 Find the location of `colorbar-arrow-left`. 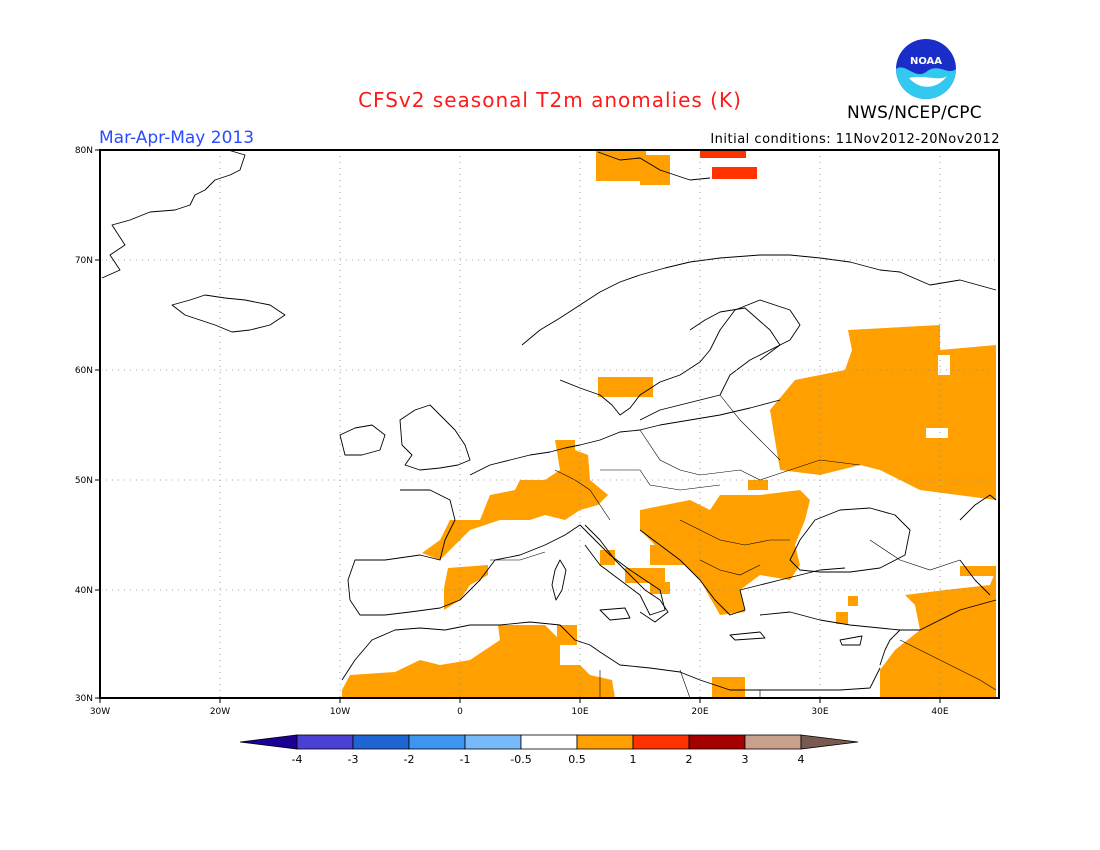

colorbar-arrow-left is located at coordinates (268, 742).